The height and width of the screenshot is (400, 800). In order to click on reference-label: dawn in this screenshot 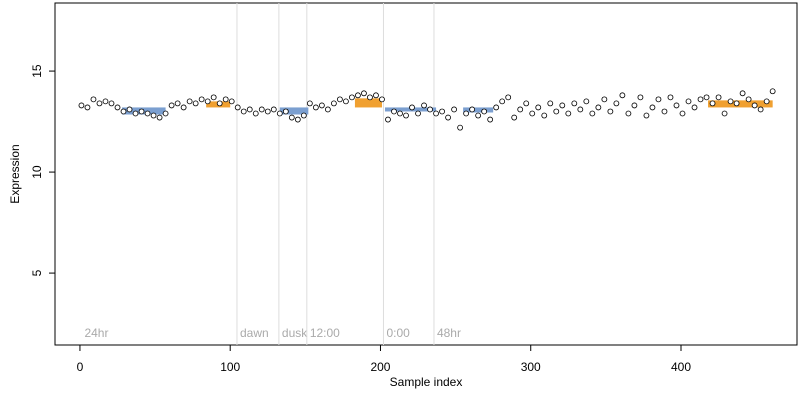, I will do `click(254, 333)`.